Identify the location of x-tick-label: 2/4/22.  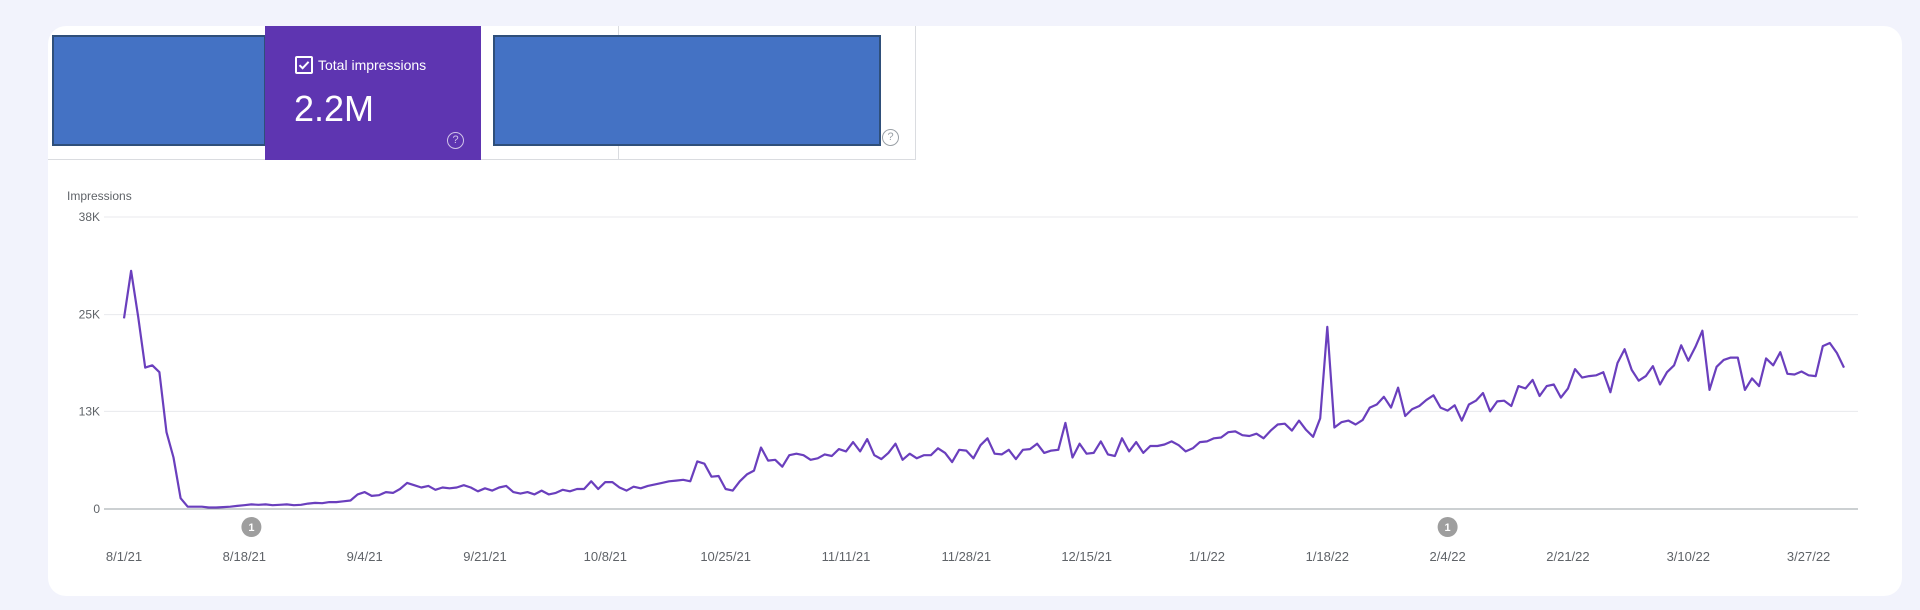
(1448, 556).